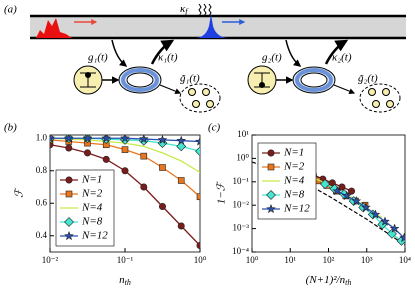 The height and width of the screenshot is (300, 415). Describe the element at coordinates (54, 28) in the screenshot. I see `input-pulse` at that location.